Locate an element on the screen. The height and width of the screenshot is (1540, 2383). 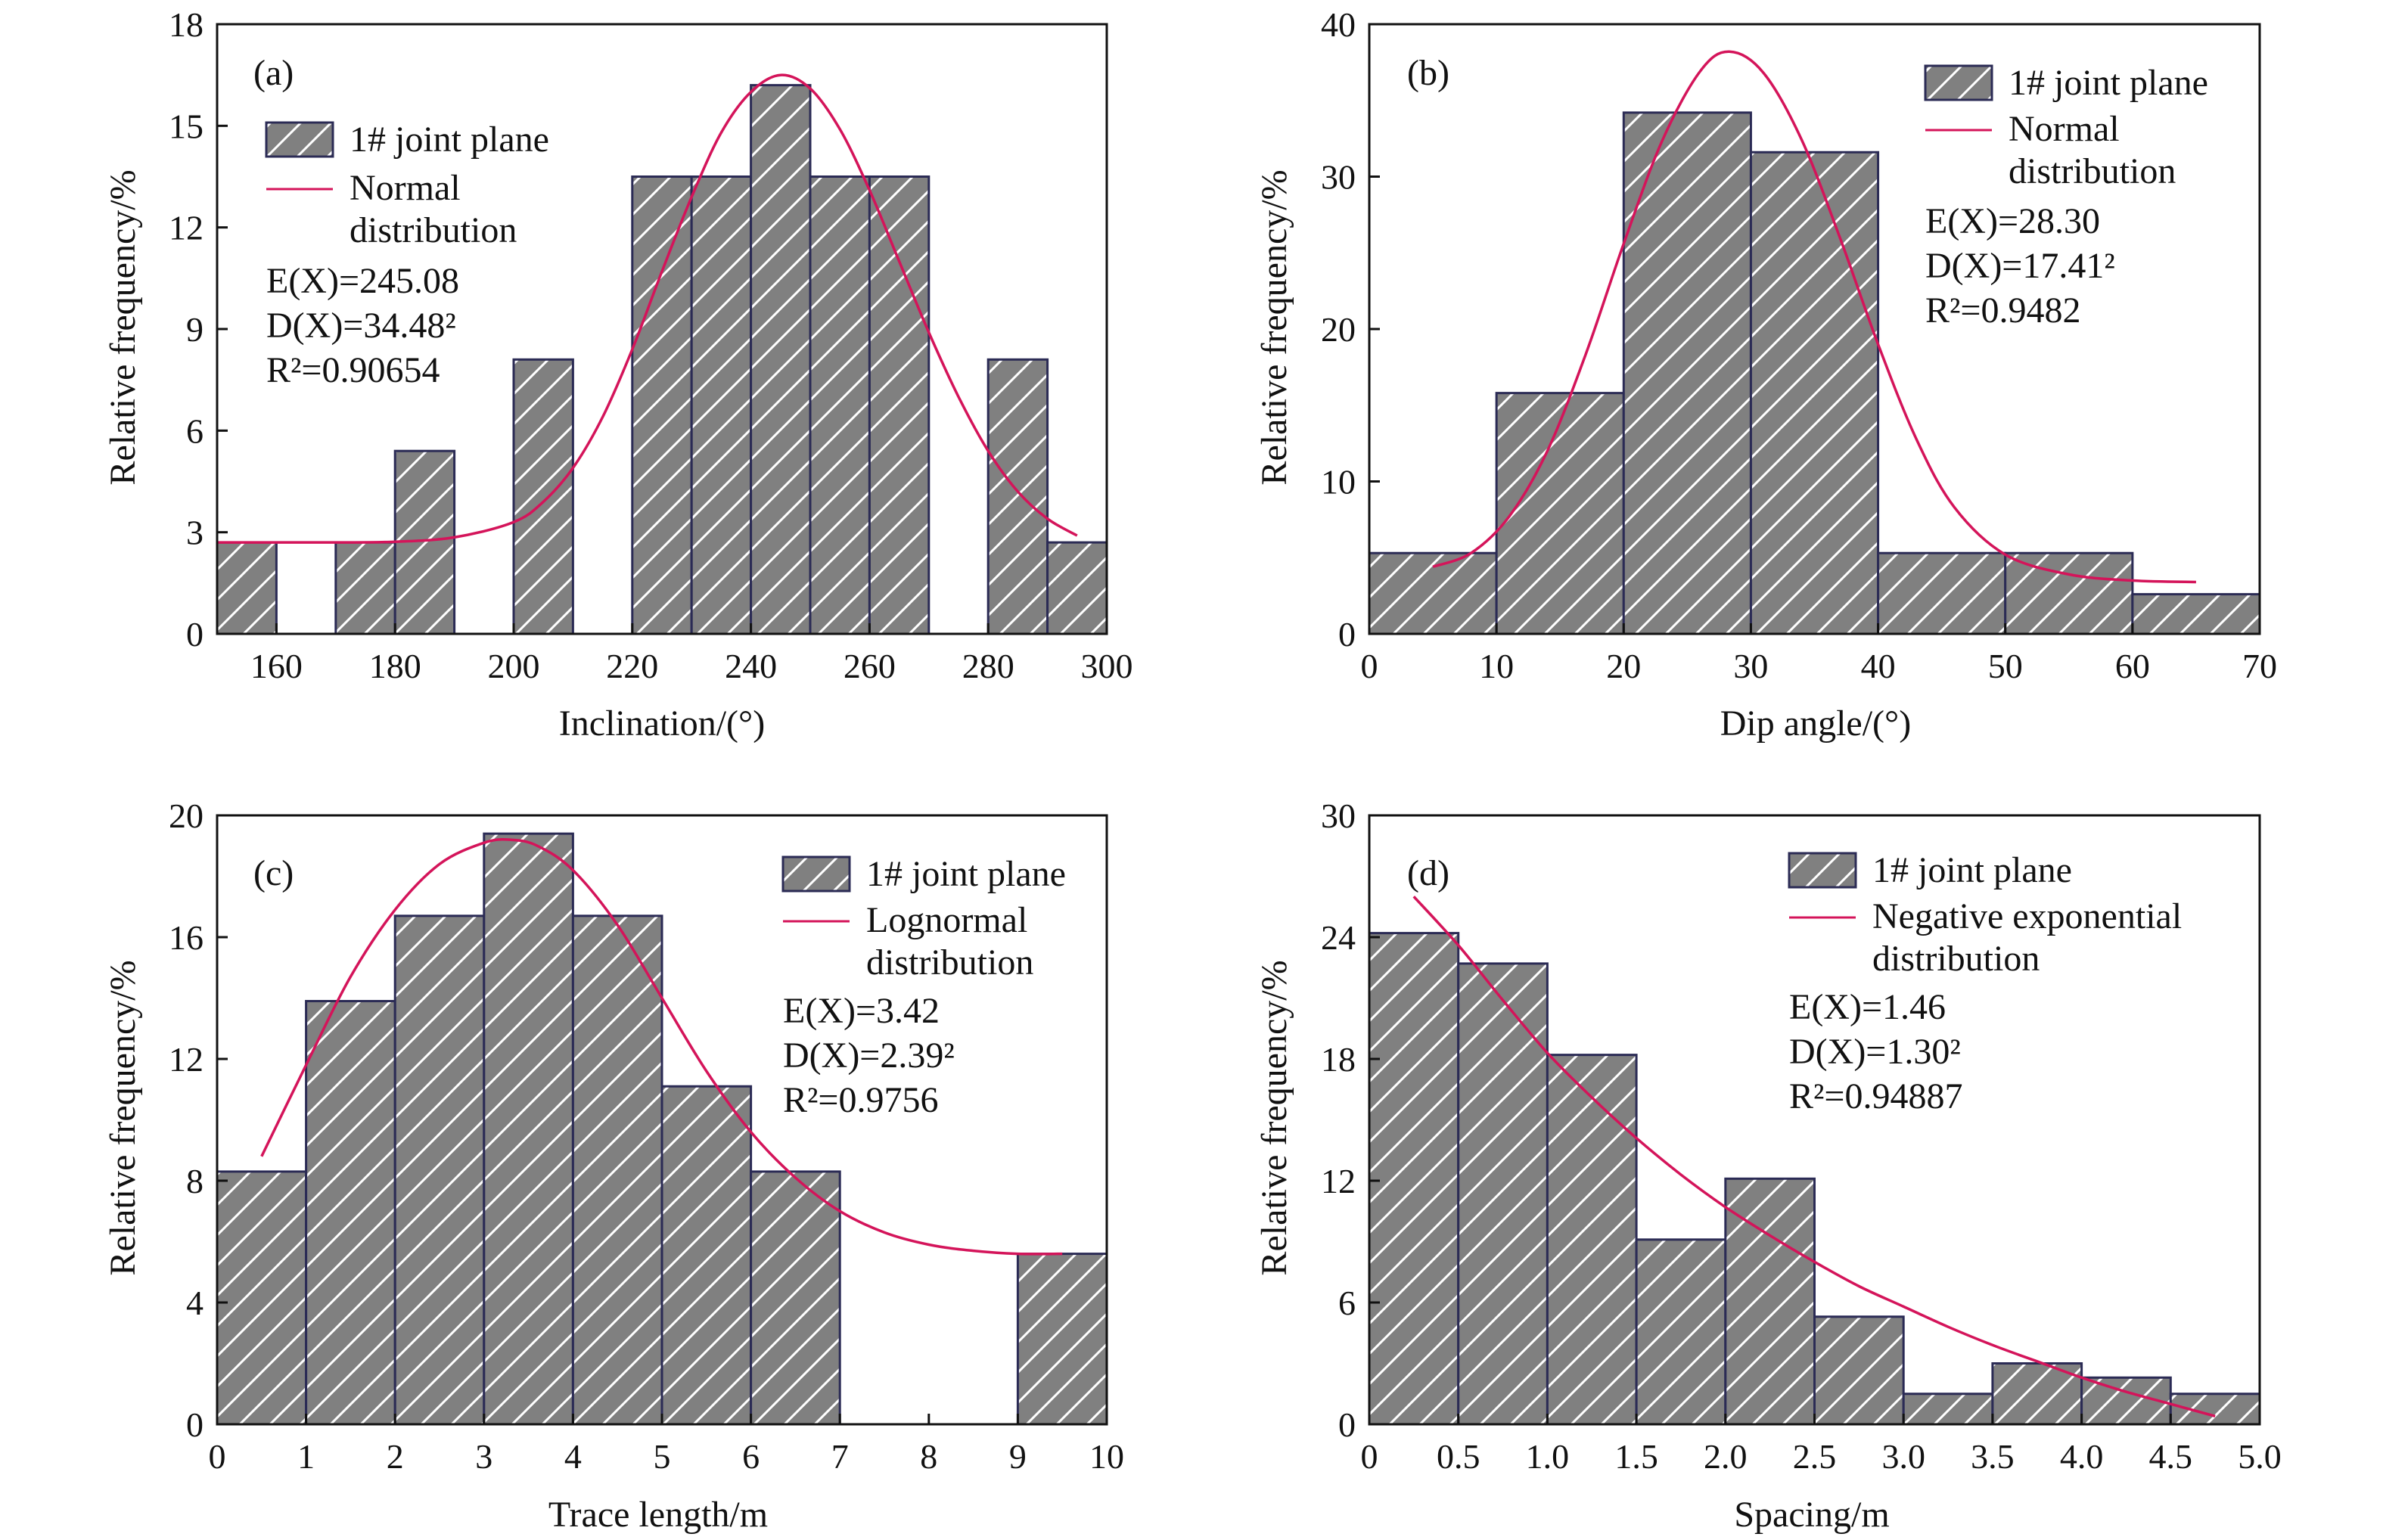
x-tick-label: 5.0 is located at coordinates (2260, 1457).